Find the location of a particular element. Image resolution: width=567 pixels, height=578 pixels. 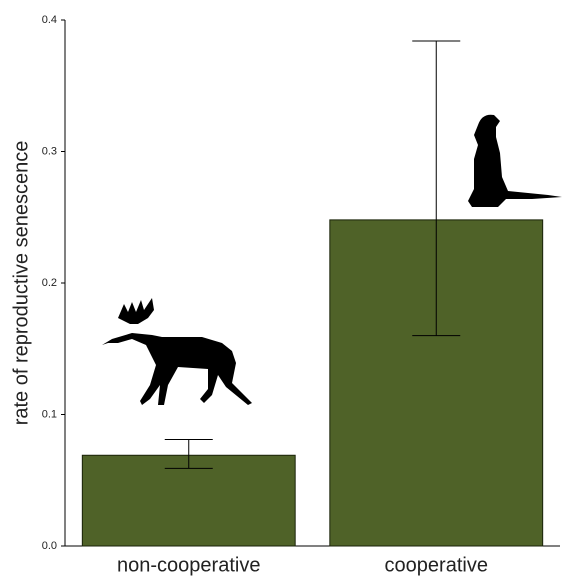

y-tick-label: 0.4 is located at coordinates (49, 20).